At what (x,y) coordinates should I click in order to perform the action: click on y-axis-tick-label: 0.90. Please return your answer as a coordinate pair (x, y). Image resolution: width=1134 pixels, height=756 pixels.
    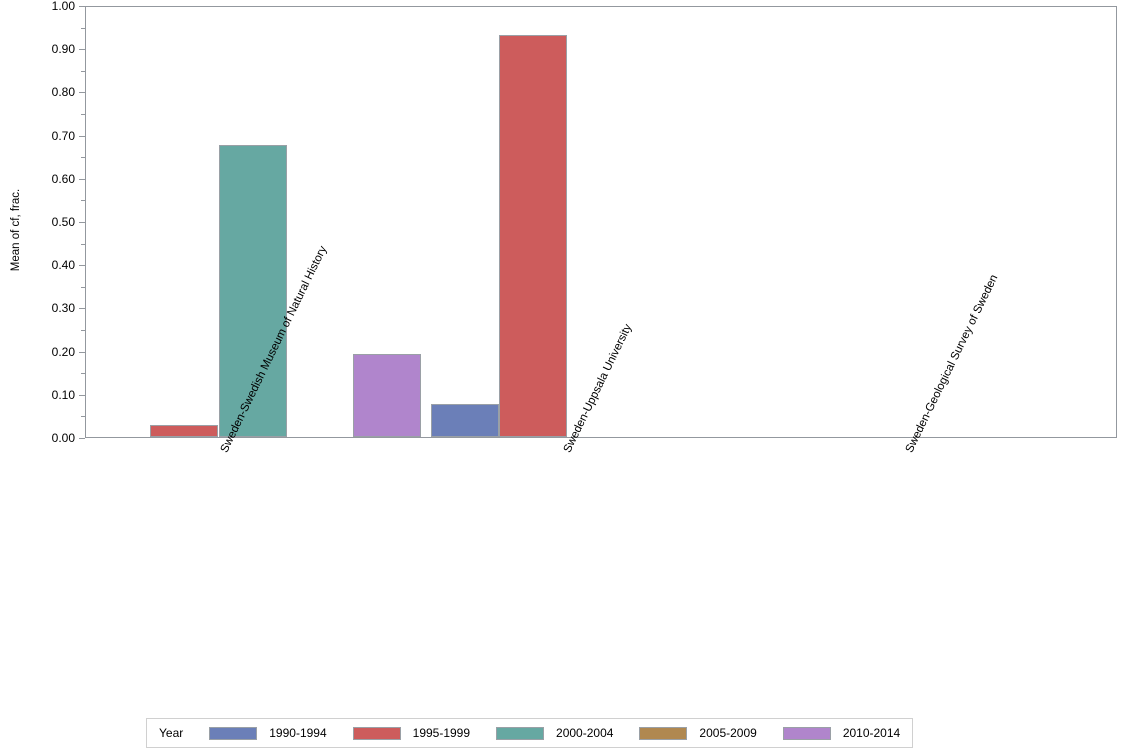
    Looking at the image, I should click on (63, 49).